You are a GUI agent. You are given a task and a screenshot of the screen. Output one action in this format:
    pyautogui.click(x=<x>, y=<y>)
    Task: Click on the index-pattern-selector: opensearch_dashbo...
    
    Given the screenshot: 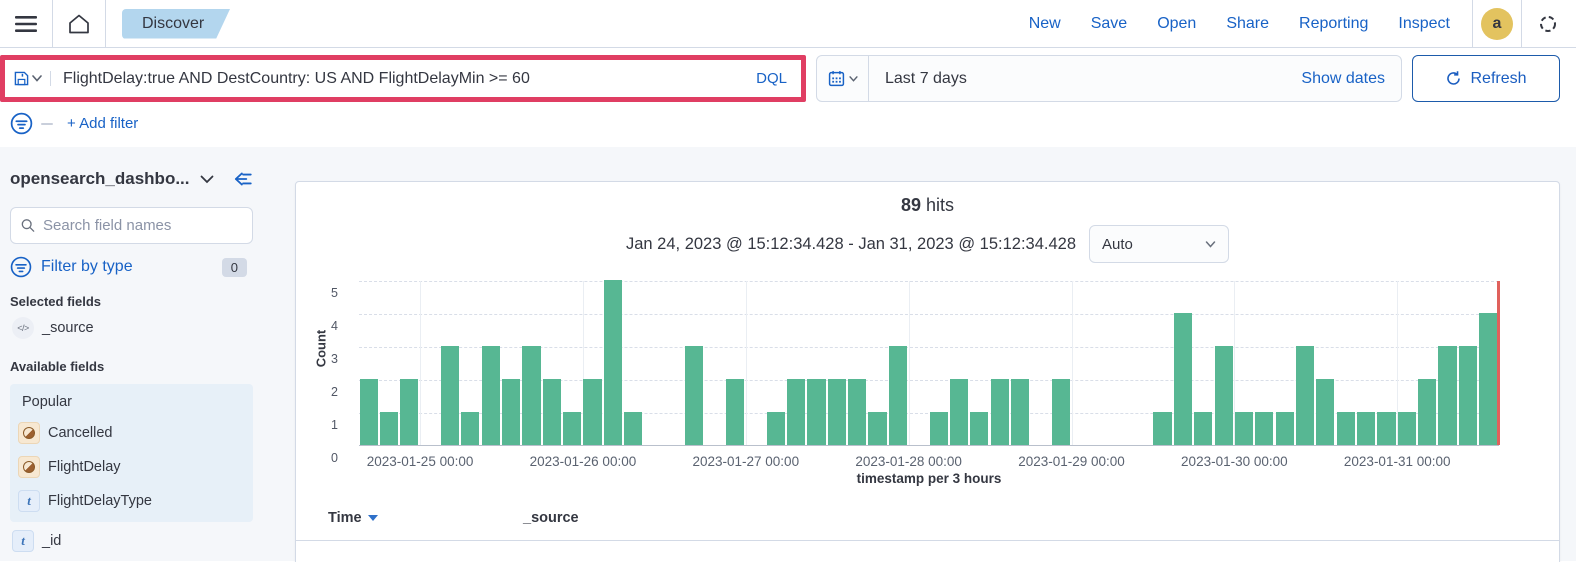 What is the action you would take?
    pyautogui.click(x=100, y=178)
    